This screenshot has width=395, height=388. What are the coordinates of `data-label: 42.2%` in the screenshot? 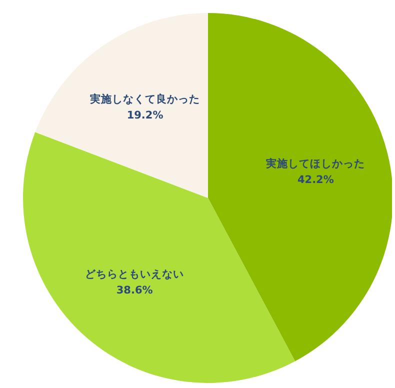 It's located at (315, 180).